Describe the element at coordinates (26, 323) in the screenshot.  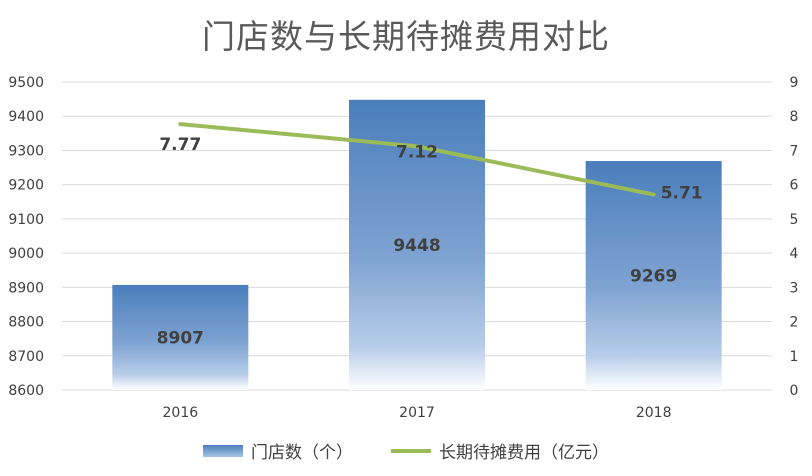
I see `y-left-tick-label: 8800` at that location.